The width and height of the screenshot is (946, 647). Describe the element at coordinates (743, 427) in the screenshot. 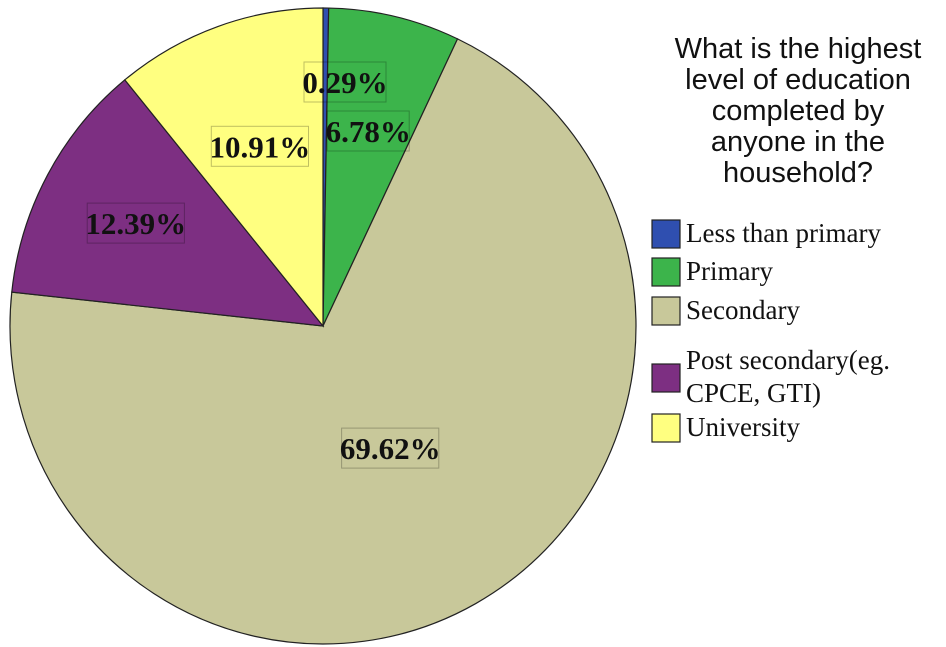

I see `legend-label: University` at that location.